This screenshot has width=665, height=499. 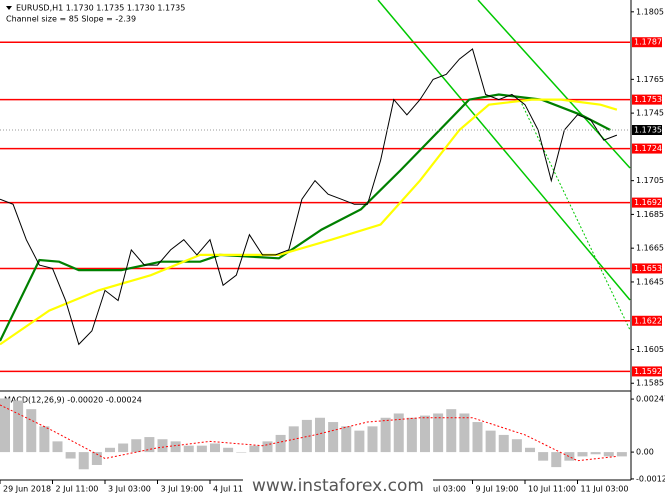 I want to click on y-tick-label: -0.00125, so click(x=650, y=478).